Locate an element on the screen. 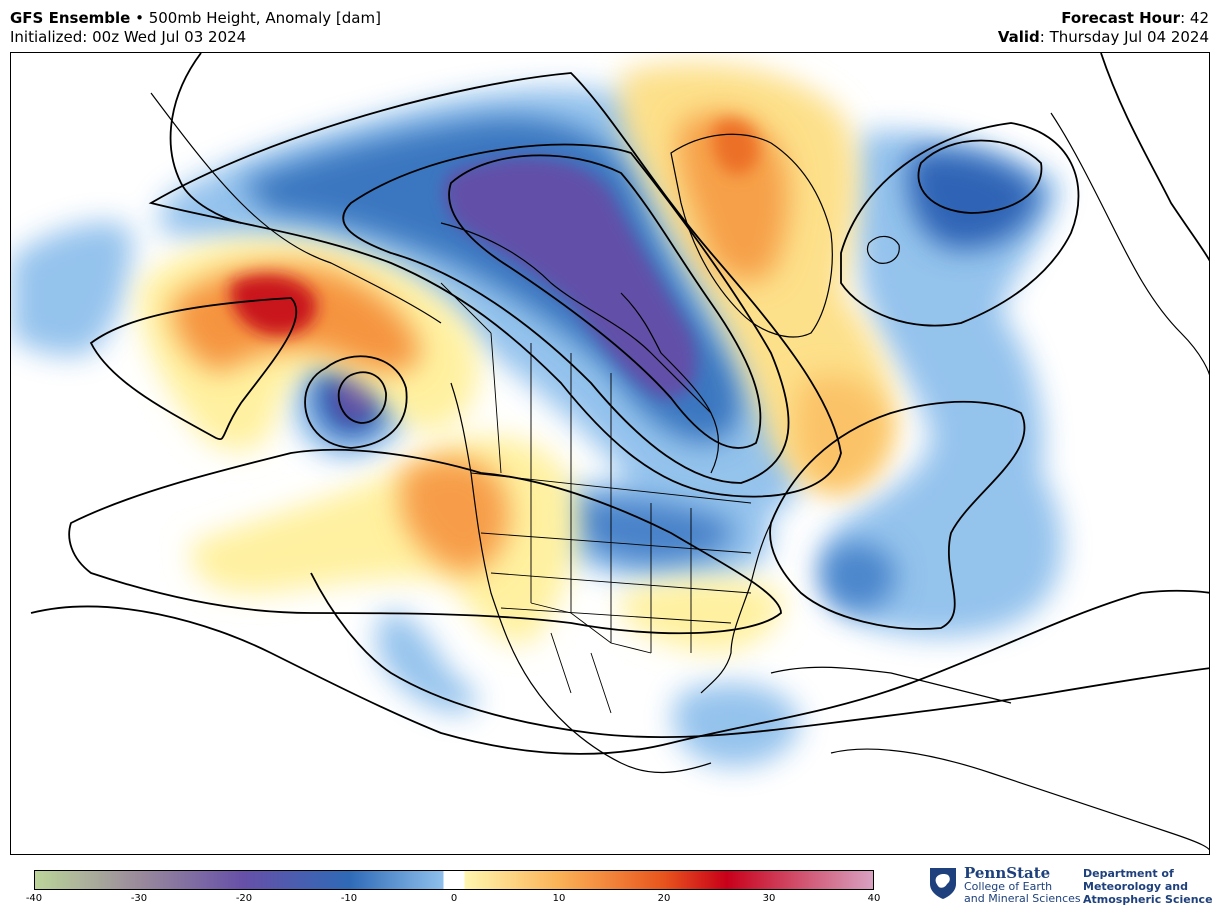 Image resolution: width=1220 pixels, height=920 pixels. mexico-lines is located at coordinates (581, 673).